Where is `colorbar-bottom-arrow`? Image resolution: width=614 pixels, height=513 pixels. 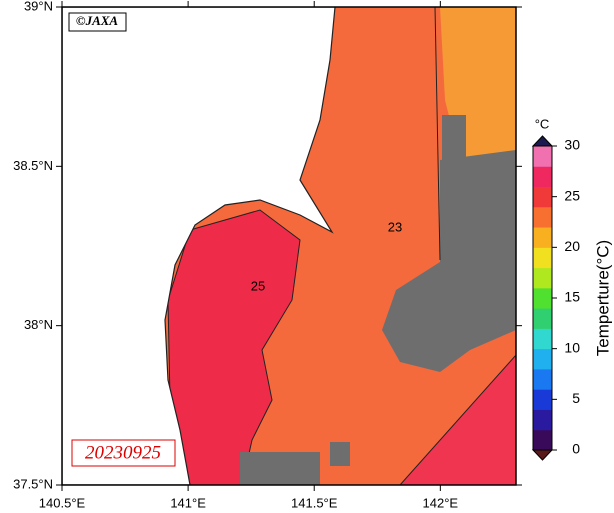 colorbar-bottom-arrow is located at coordinates (542, 455).